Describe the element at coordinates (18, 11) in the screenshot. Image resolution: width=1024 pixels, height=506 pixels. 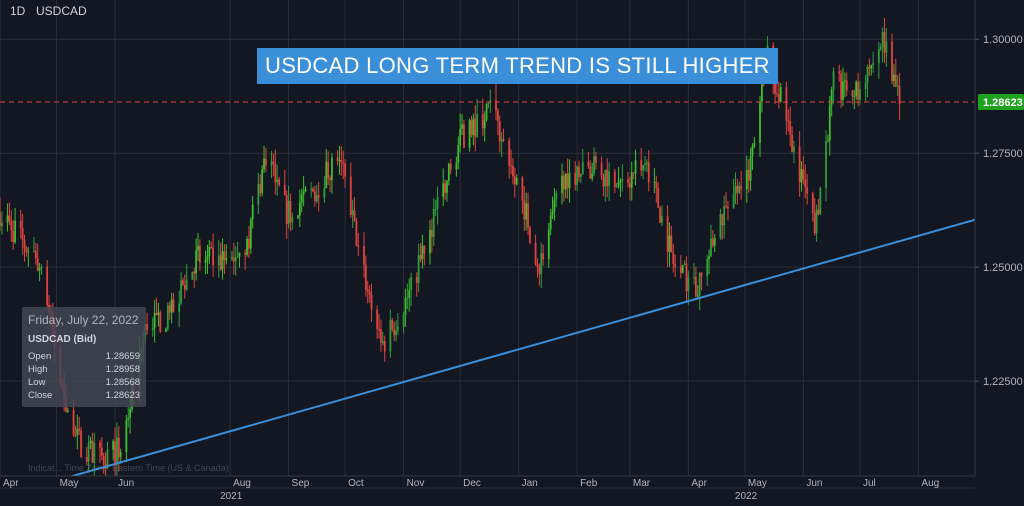
I see `interval-label: 1D` at that location.